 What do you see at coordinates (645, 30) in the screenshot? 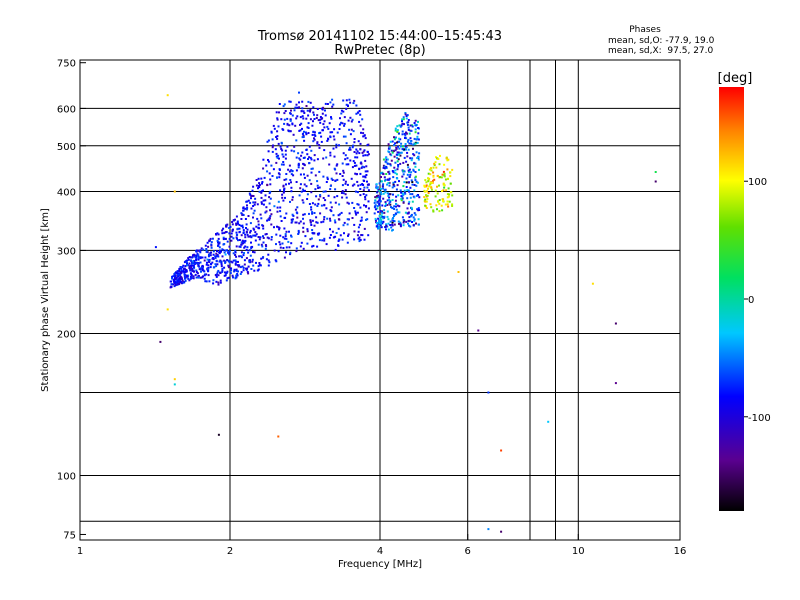
I see `phases-title: Phases` at bounding box center [645, 30].